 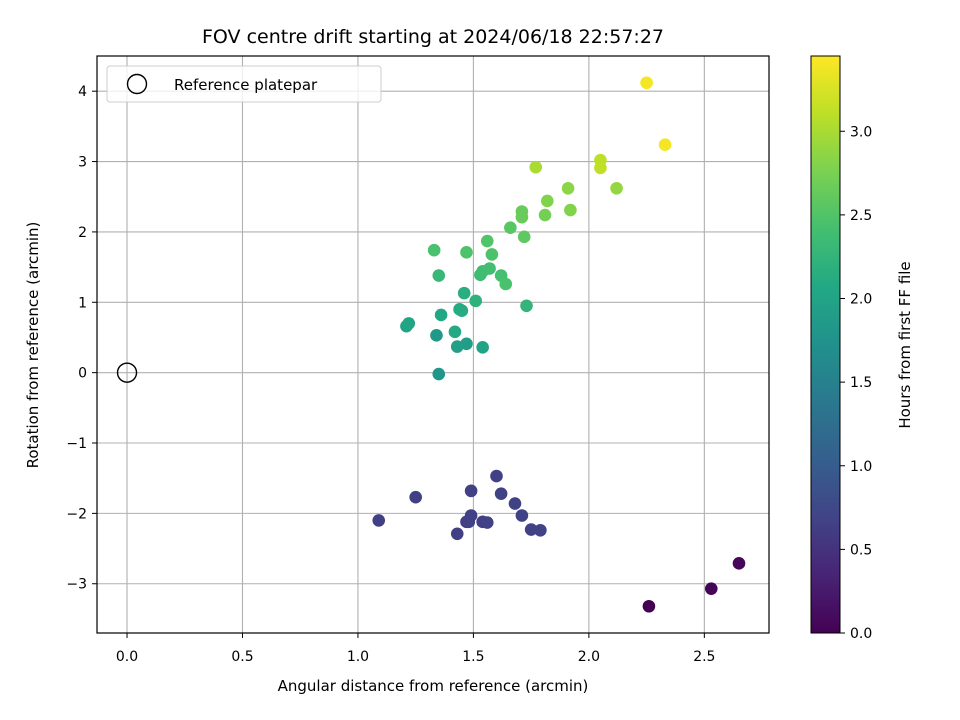 I want to click on y-tick-label: −3, so click(x=76, y=585).